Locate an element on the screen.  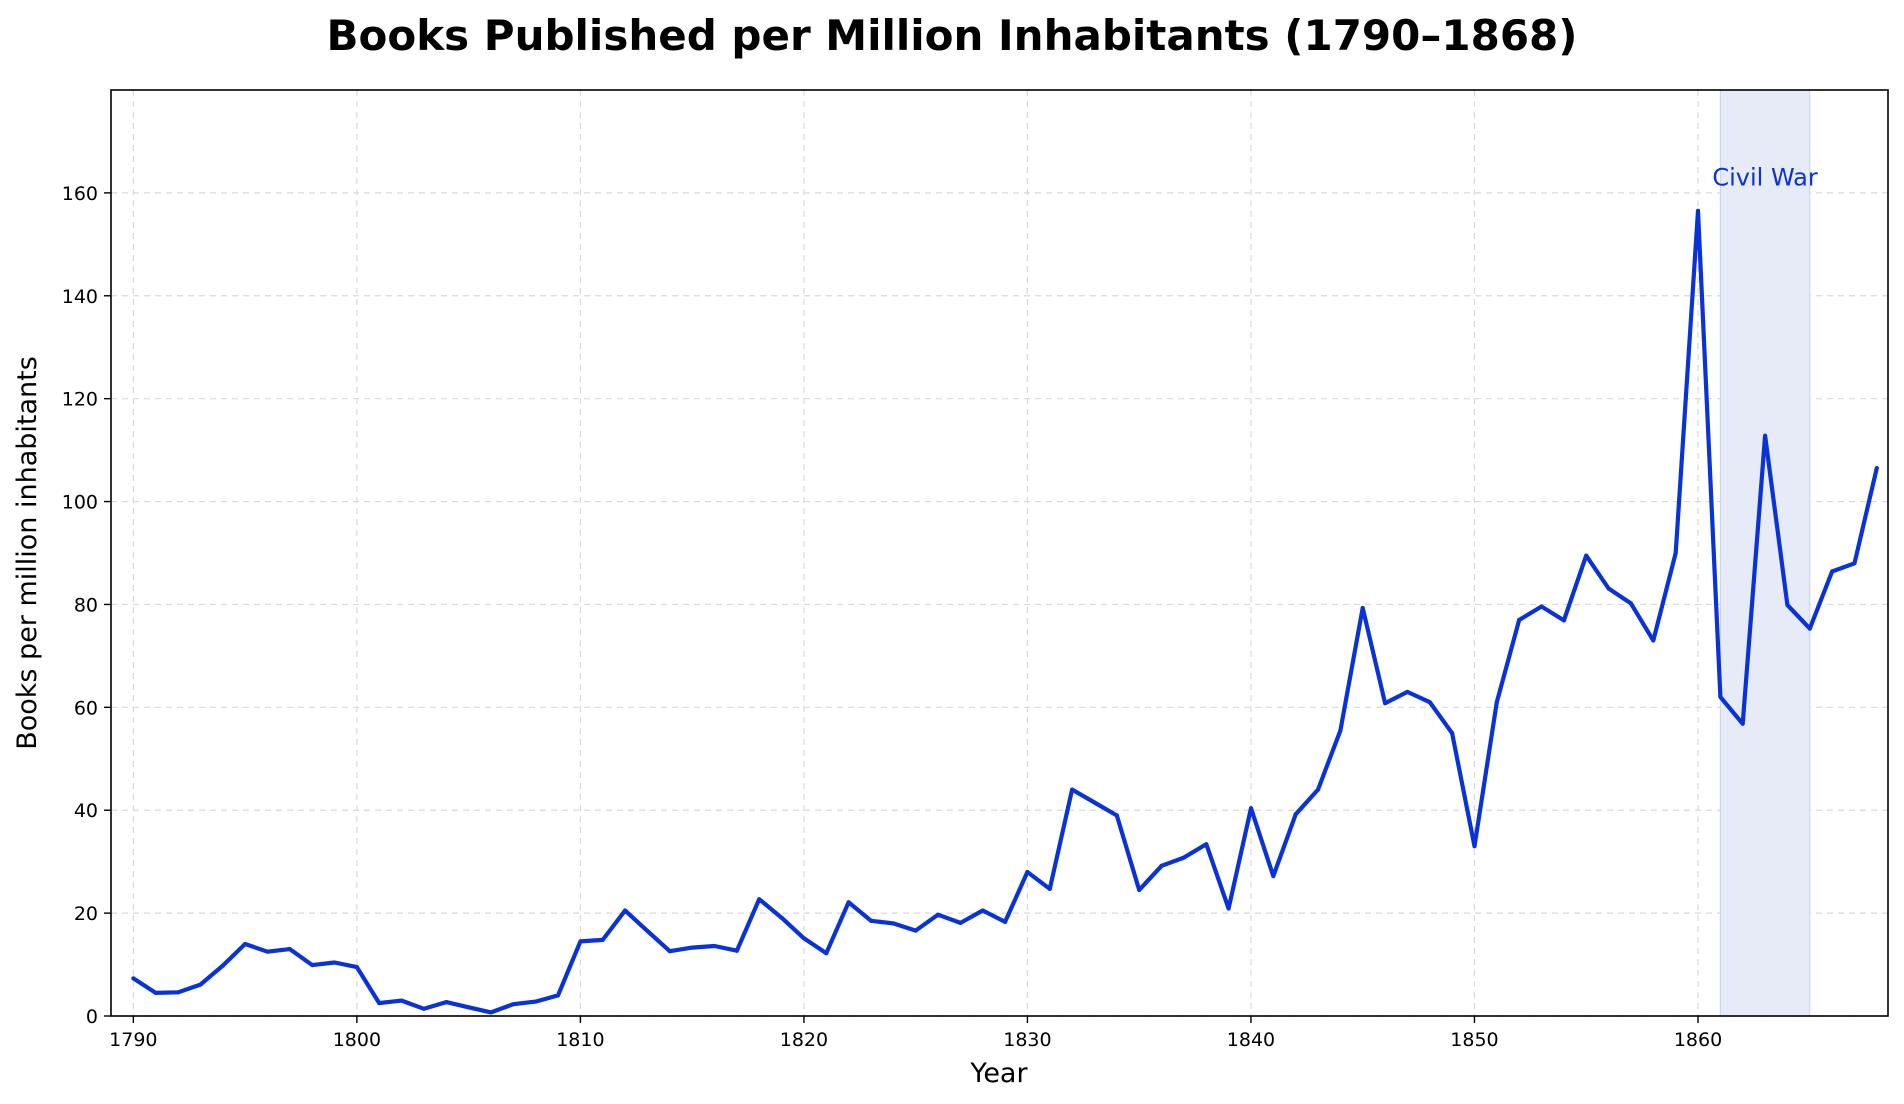
x-tick-label: 1790 is located at coordinates (133, 1040).